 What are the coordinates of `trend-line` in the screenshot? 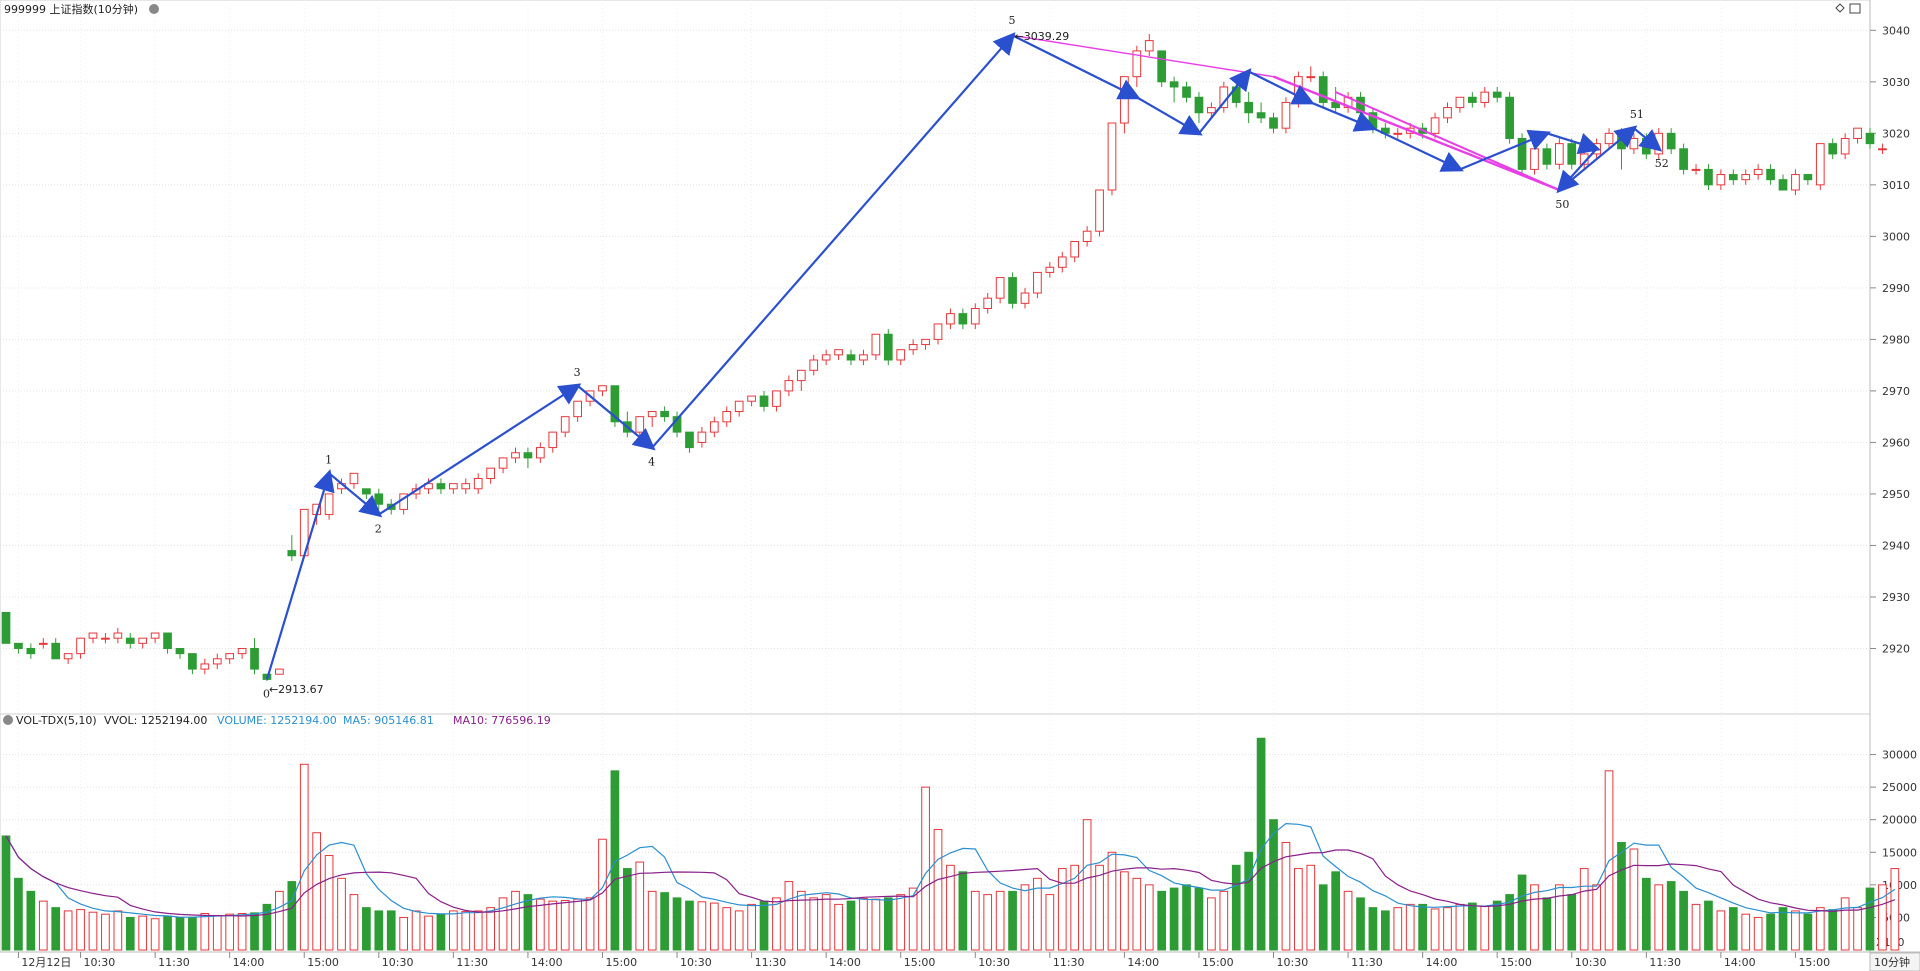 It's located at (1416, 133).